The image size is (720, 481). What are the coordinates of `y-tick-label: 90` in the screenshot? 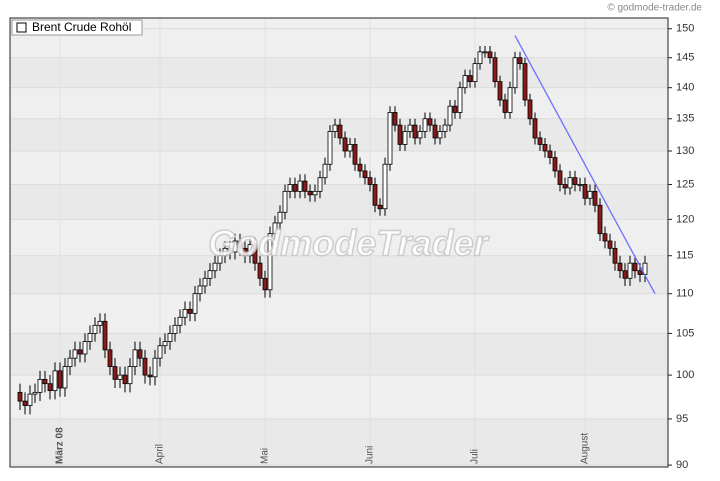 It's located at (682, 465).